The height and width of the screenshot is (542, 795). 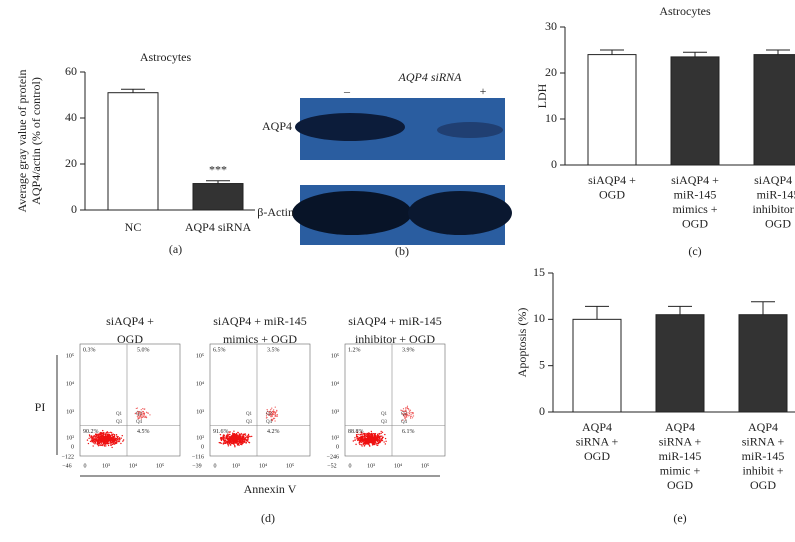 I want to click on y-axis-label: LDH, so click(x=542, y=95).